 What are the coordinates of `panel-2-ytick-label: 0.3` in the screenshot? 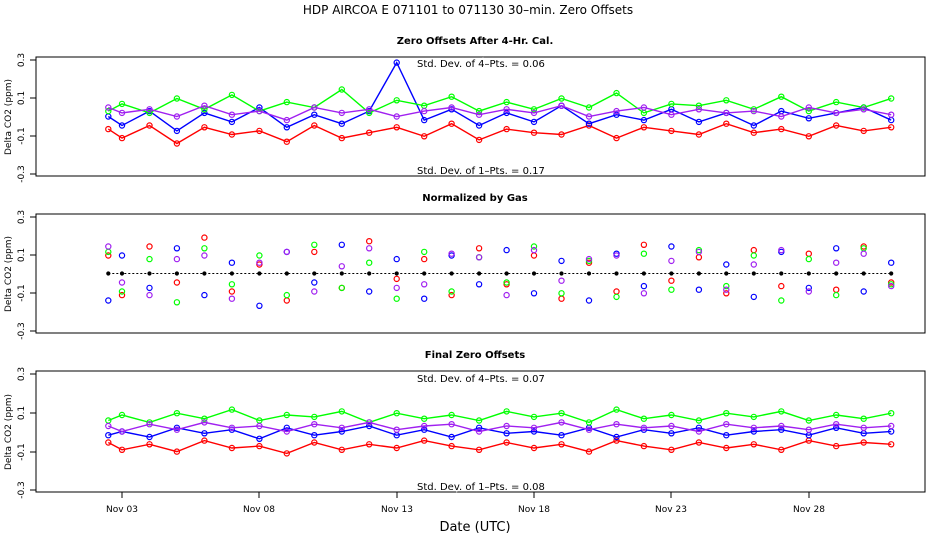 It's located at (22, 217).